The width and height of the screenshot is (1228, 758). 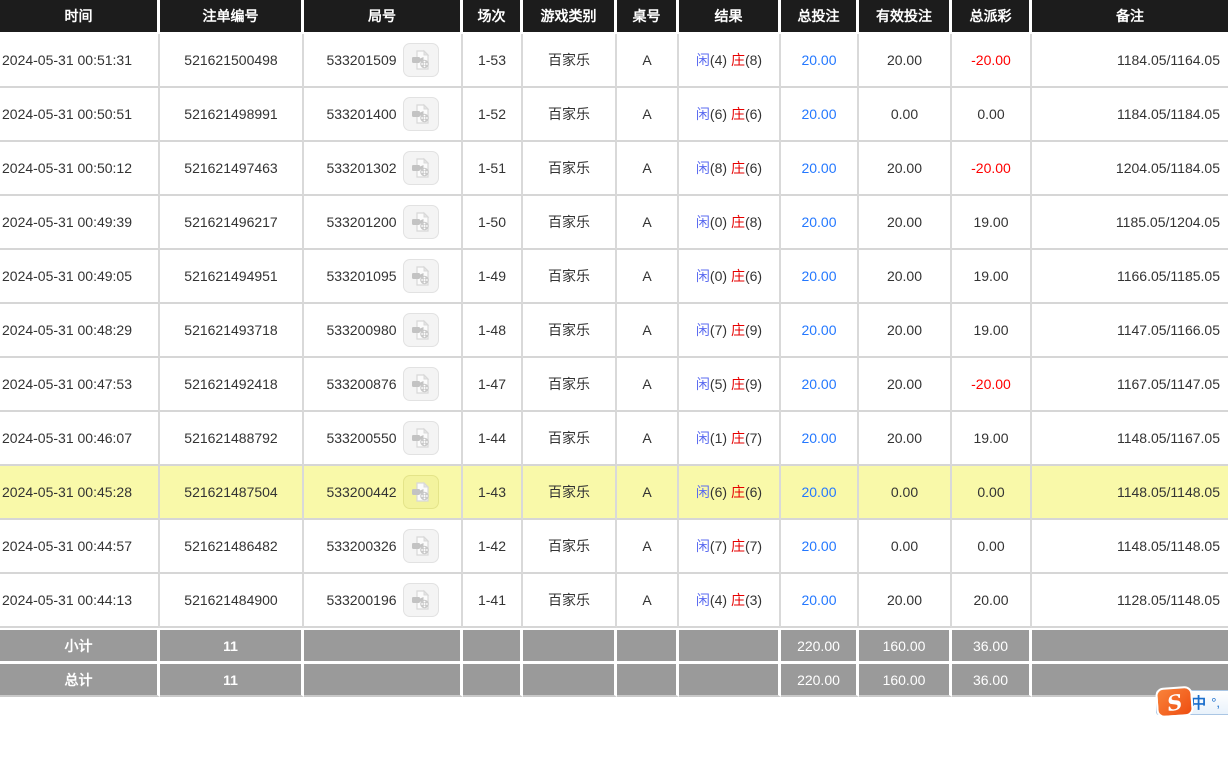 What do you see at coordinates (614, 644) in the screenshot?
I see `subtotal-row: 小计 11 220.00 160.00 36.00` at bounding box center [614, 644].